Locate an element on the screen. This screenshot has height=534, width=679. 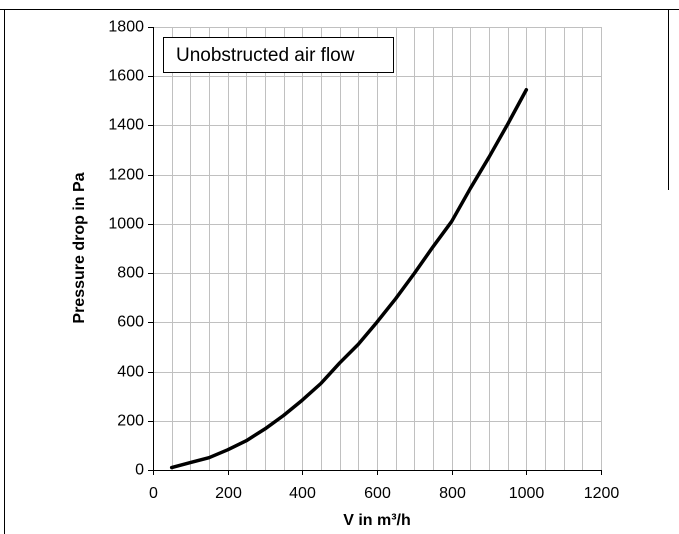
y-tick-label: 1800 is located at coordinates (126, 27).